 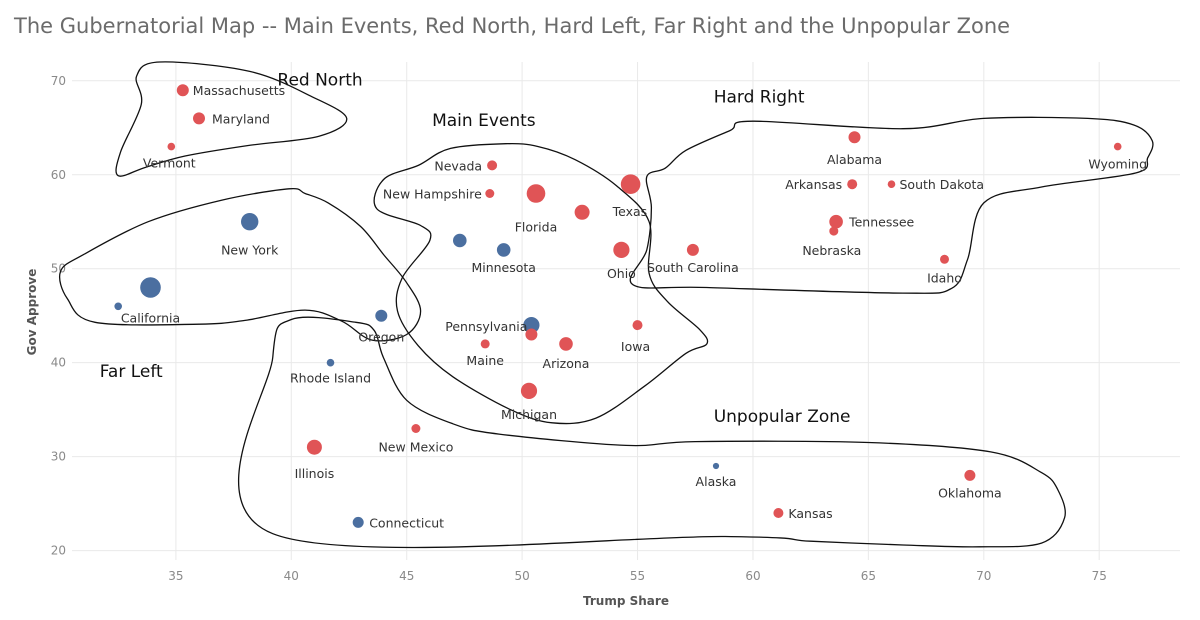 I want to click on label-california: California, so click(x=150, y=318).